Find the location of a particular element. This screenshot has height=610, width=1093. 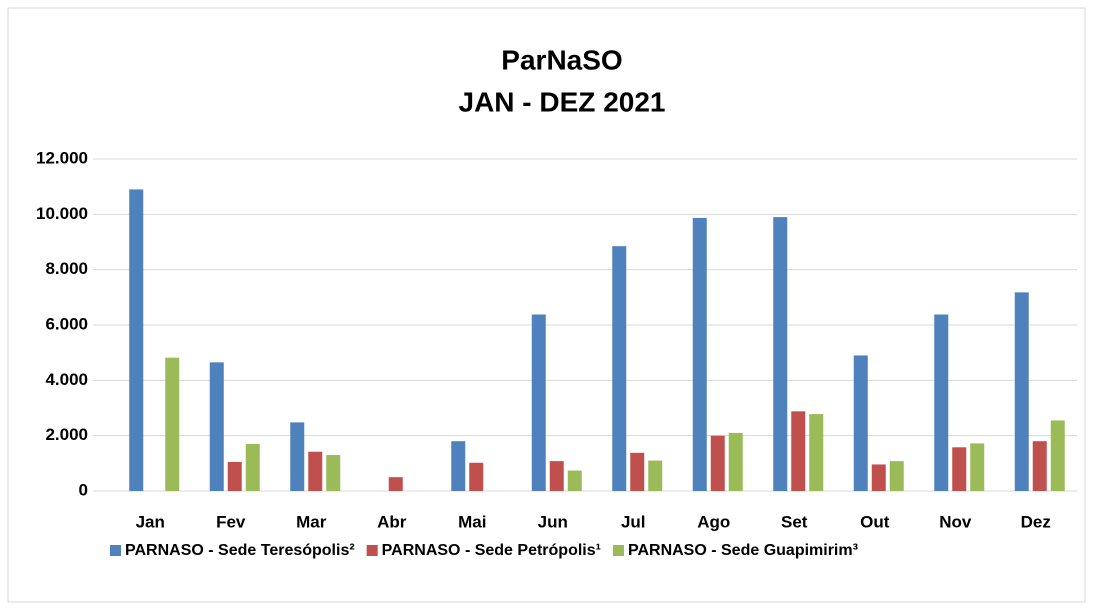

x-tick-label: Abr is located at coordinates (392, 521).